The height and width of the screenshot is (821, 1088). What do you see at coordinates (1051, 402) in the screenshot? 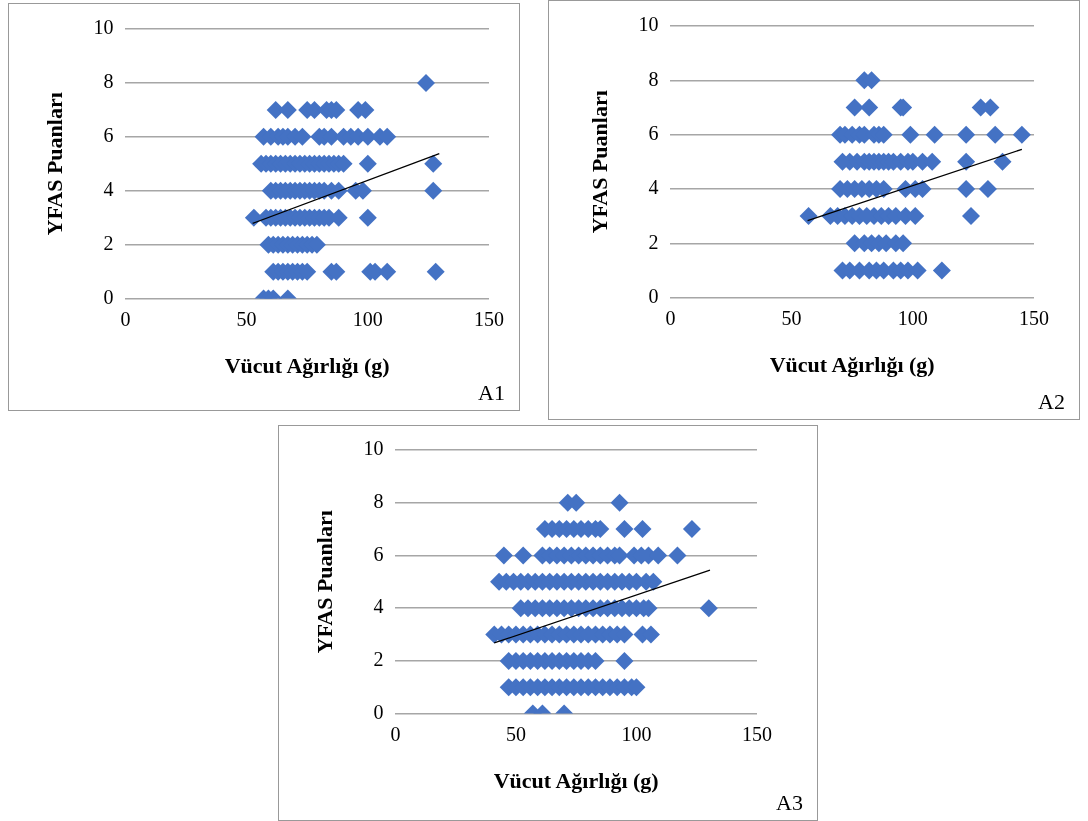
I see `text: A2` at bounding box center [1051, 402].